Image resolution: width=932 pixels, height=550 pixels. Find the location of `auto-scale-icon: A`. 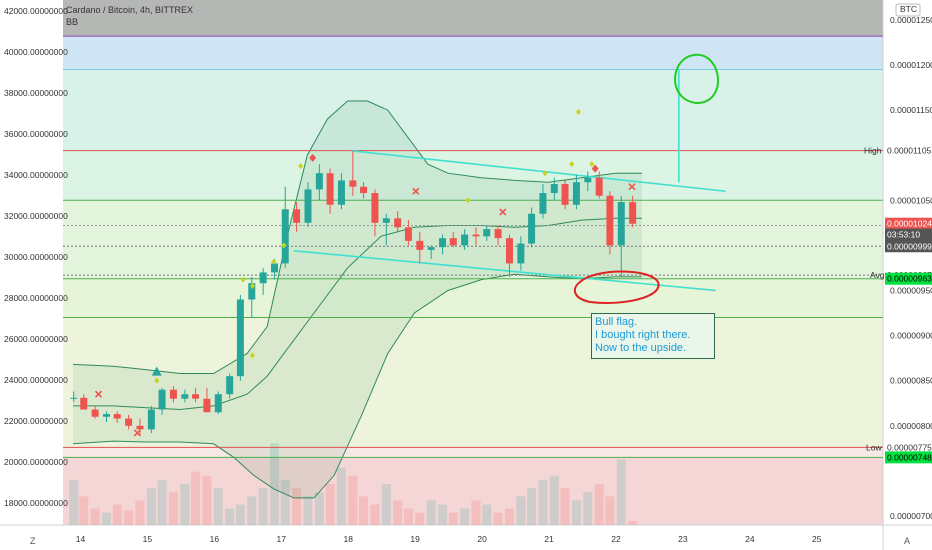

auto-scale-icon: A is located at coordinates (907, 541).